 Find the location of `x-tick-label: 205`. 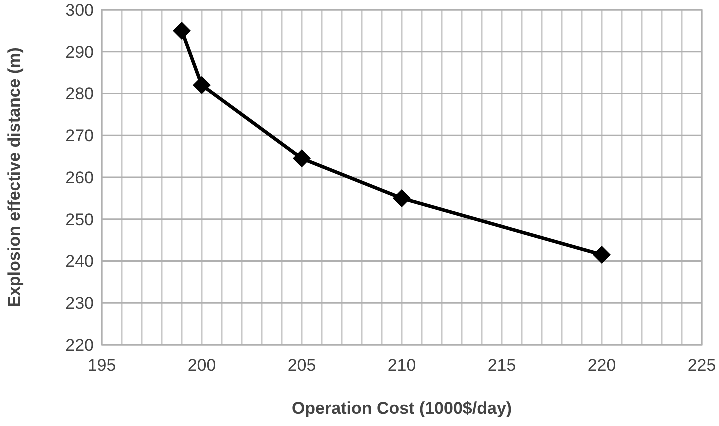

x-tick-label: 205 is located at coordinates (302, 365).